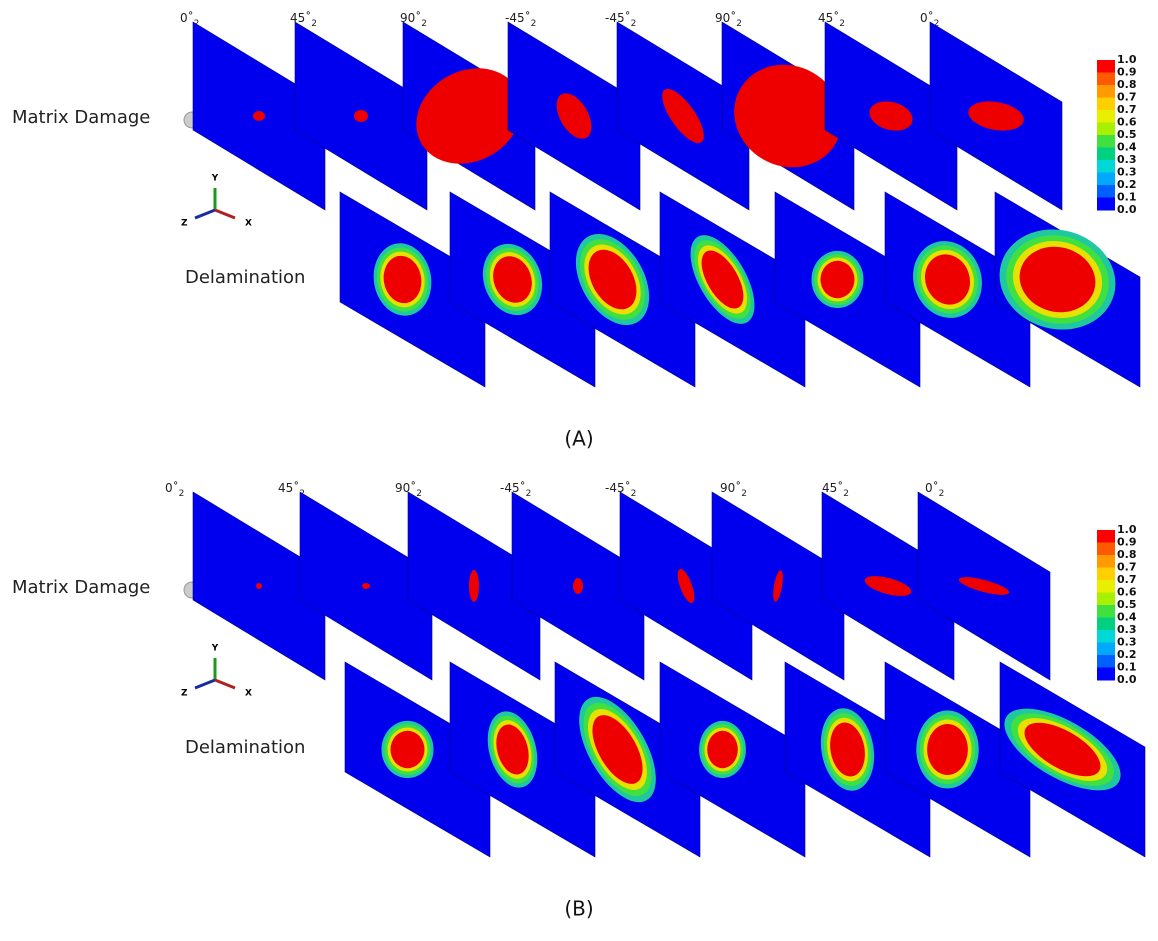 The width and height of the screenshot is (1158, 941). What do you see at coordinates (578, 909) in the screenshot?
I see `panel-label: (B)` at bounding box center [578, 909].